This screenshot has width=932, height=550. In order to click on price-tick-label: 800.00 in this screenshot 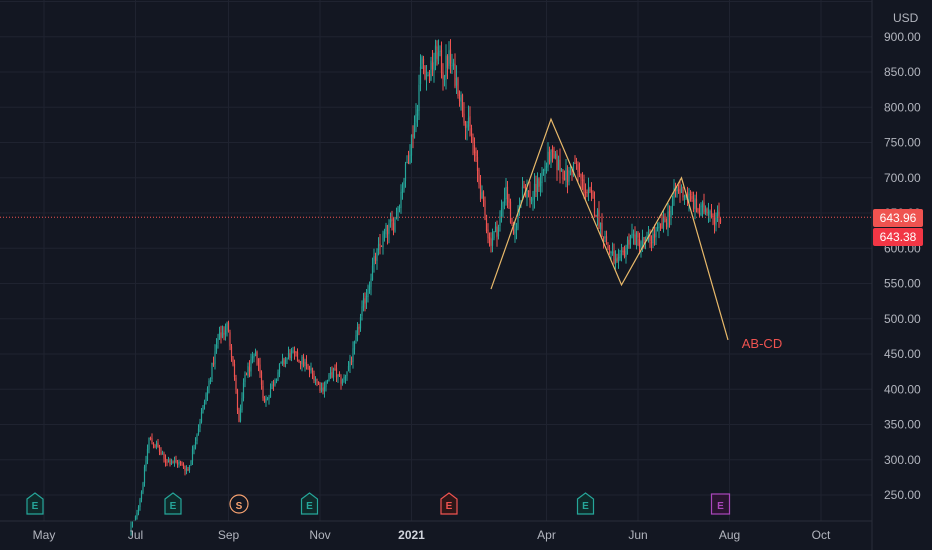, I will do `click(902, 107)`.